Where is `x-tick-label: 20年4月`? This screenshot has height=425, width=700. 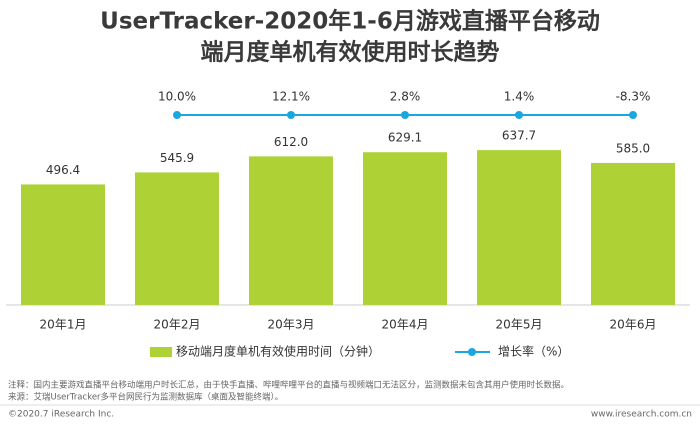
x-tick-label: 20年4月 is located at coordinates (405, 325).